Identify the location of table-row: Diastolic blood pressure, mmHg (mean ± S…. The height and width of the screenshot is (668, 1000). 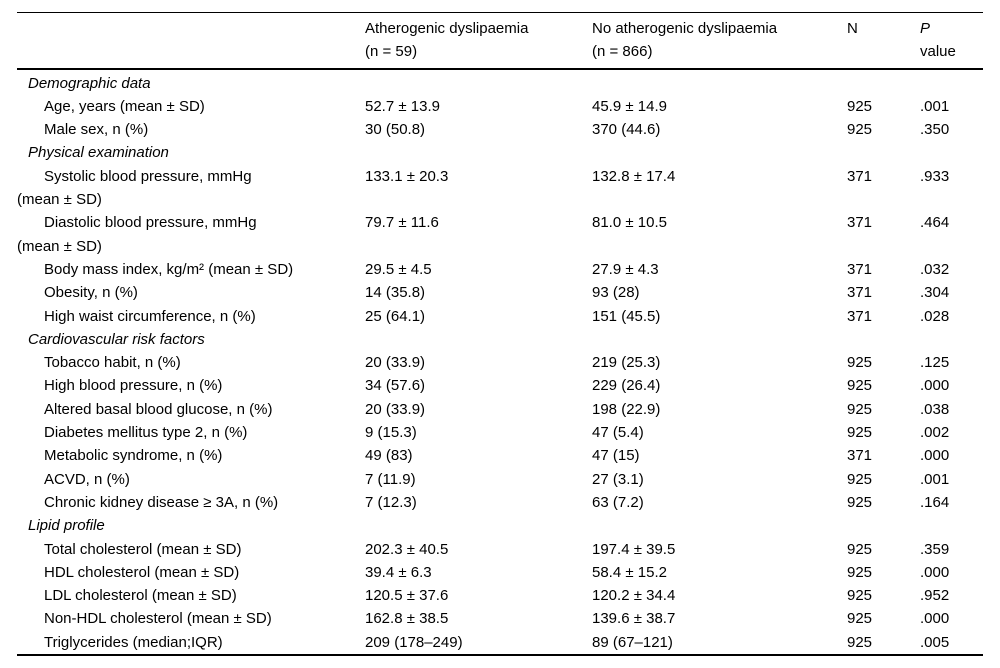
(500, 234).